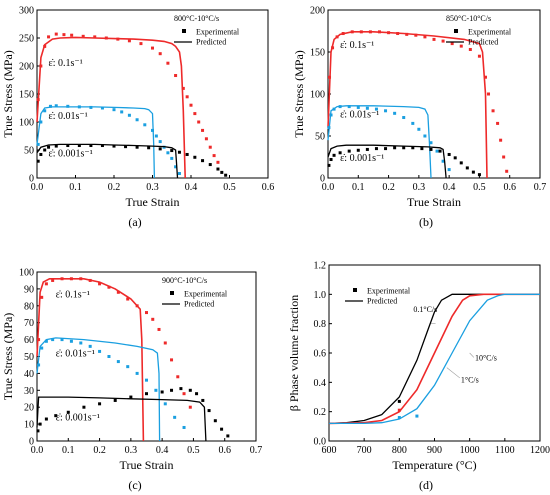 The width and height of the screenshot is (550, 495). I want to click on x-axis-label: Temperature (°C), so click(434, 465).